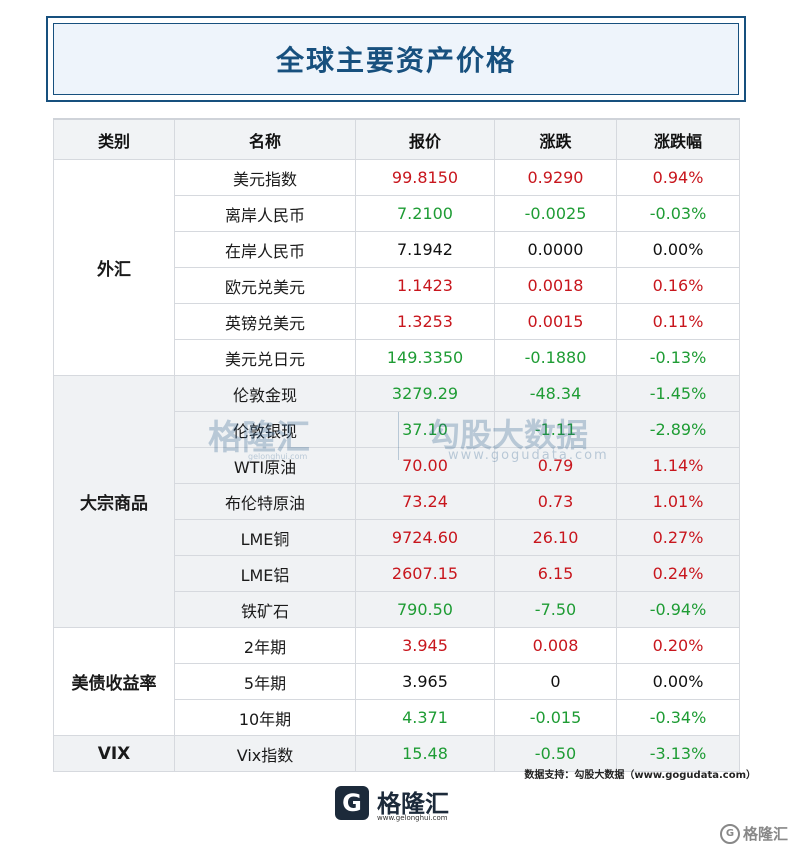 The image size is (794, 850). What do you see at coordinates (555, 573) in the screenshot?
I see `change-cell: 6.15` at bounding box center [555, 573].